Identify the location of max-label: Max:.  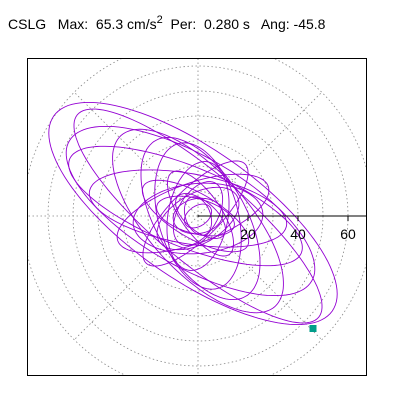
(73, 24).